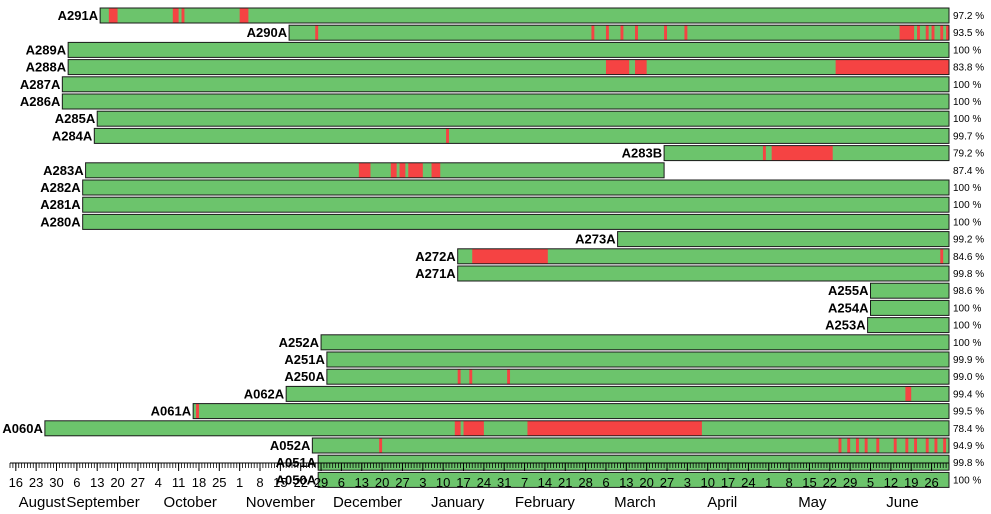 The height and width of the screenshot is (514, 991). Describe the element at coordinates (968, 429) in the screenshot. I see `availability-value: 78.4 %` at that location.